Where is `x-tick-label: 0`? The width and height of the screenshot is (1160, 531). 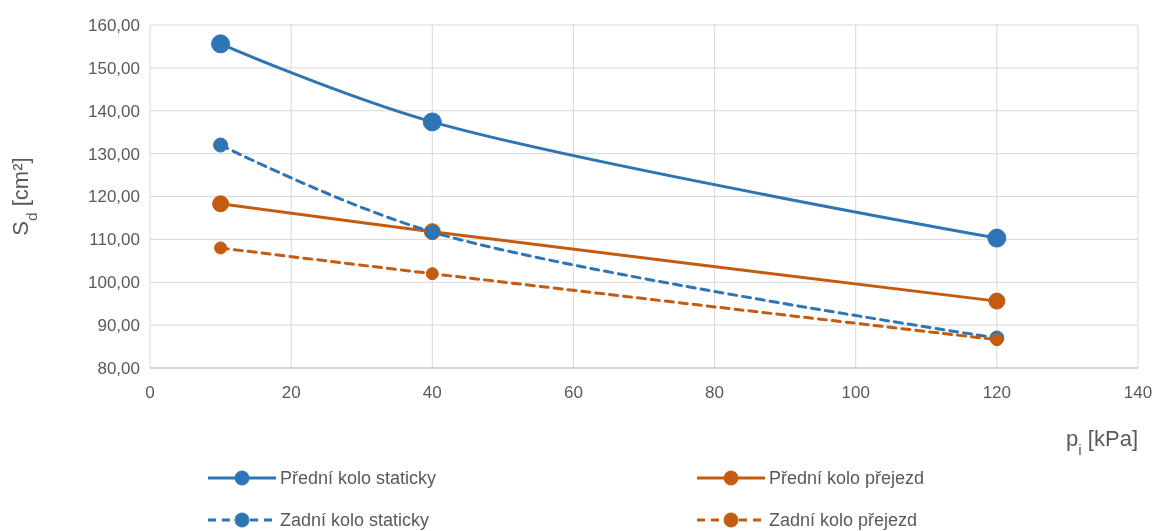
x-tick-label: 0 is located at coordinates (150, 392).